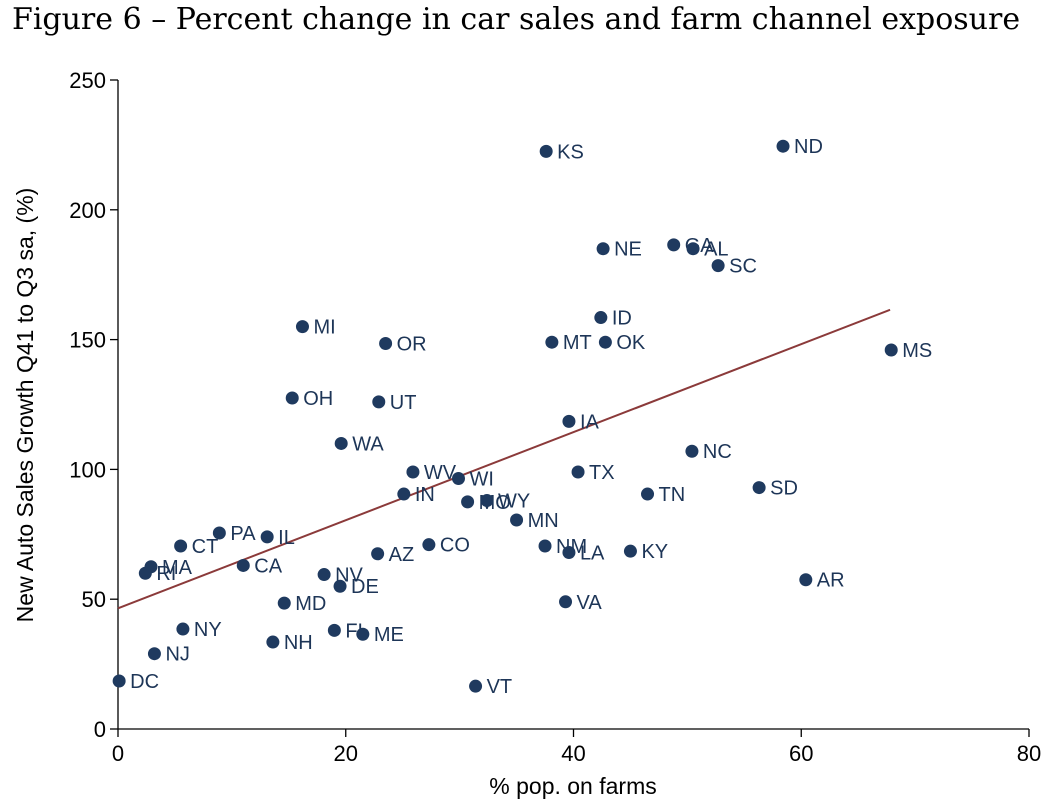 The height and width of the screenshot is (808, 1048). Describe the element at coordinates (318, 399) in the screenshot. I see `point-label: OH` at that location.